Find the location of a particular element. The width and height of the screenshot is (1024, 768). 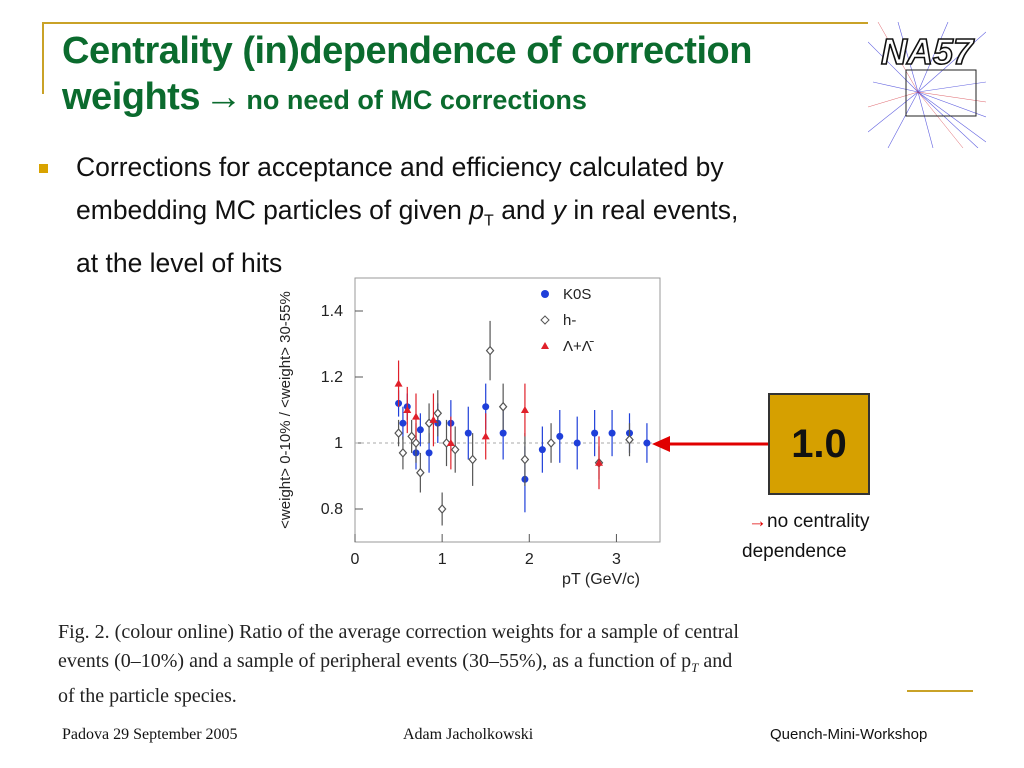

note-line-1: no centrality is located at coordinates (818, 521).